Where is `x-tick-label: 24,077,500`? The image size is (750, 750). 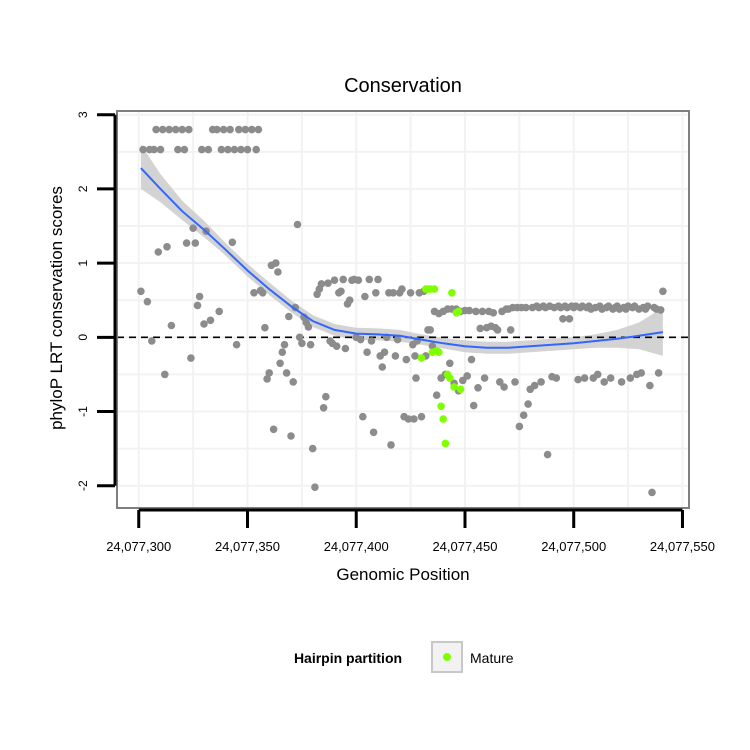 x-tick-label: 24,077,500 is located at coordinates (573, 546).